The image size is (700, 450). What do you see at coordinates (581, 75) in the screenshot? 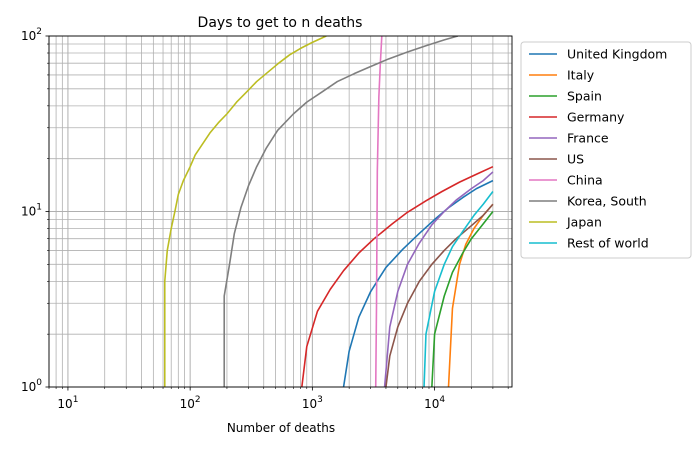
I see `legend-label-italy: Italy` at bounding box center [581, 75].